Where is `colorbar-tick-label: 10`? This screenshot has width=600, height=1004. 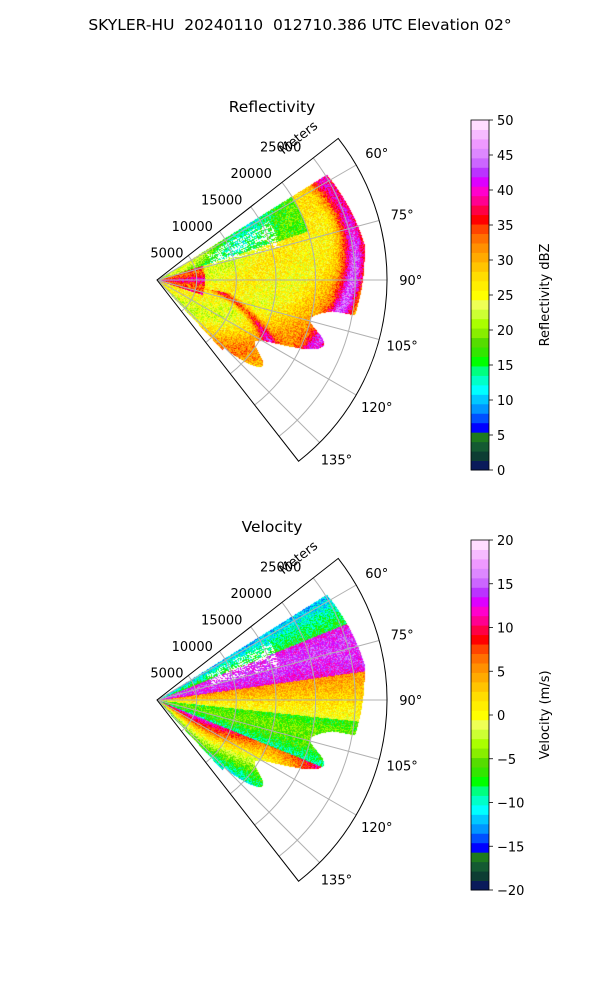 colorbar-tick-label: 10 is located at coordinates (505, 401).